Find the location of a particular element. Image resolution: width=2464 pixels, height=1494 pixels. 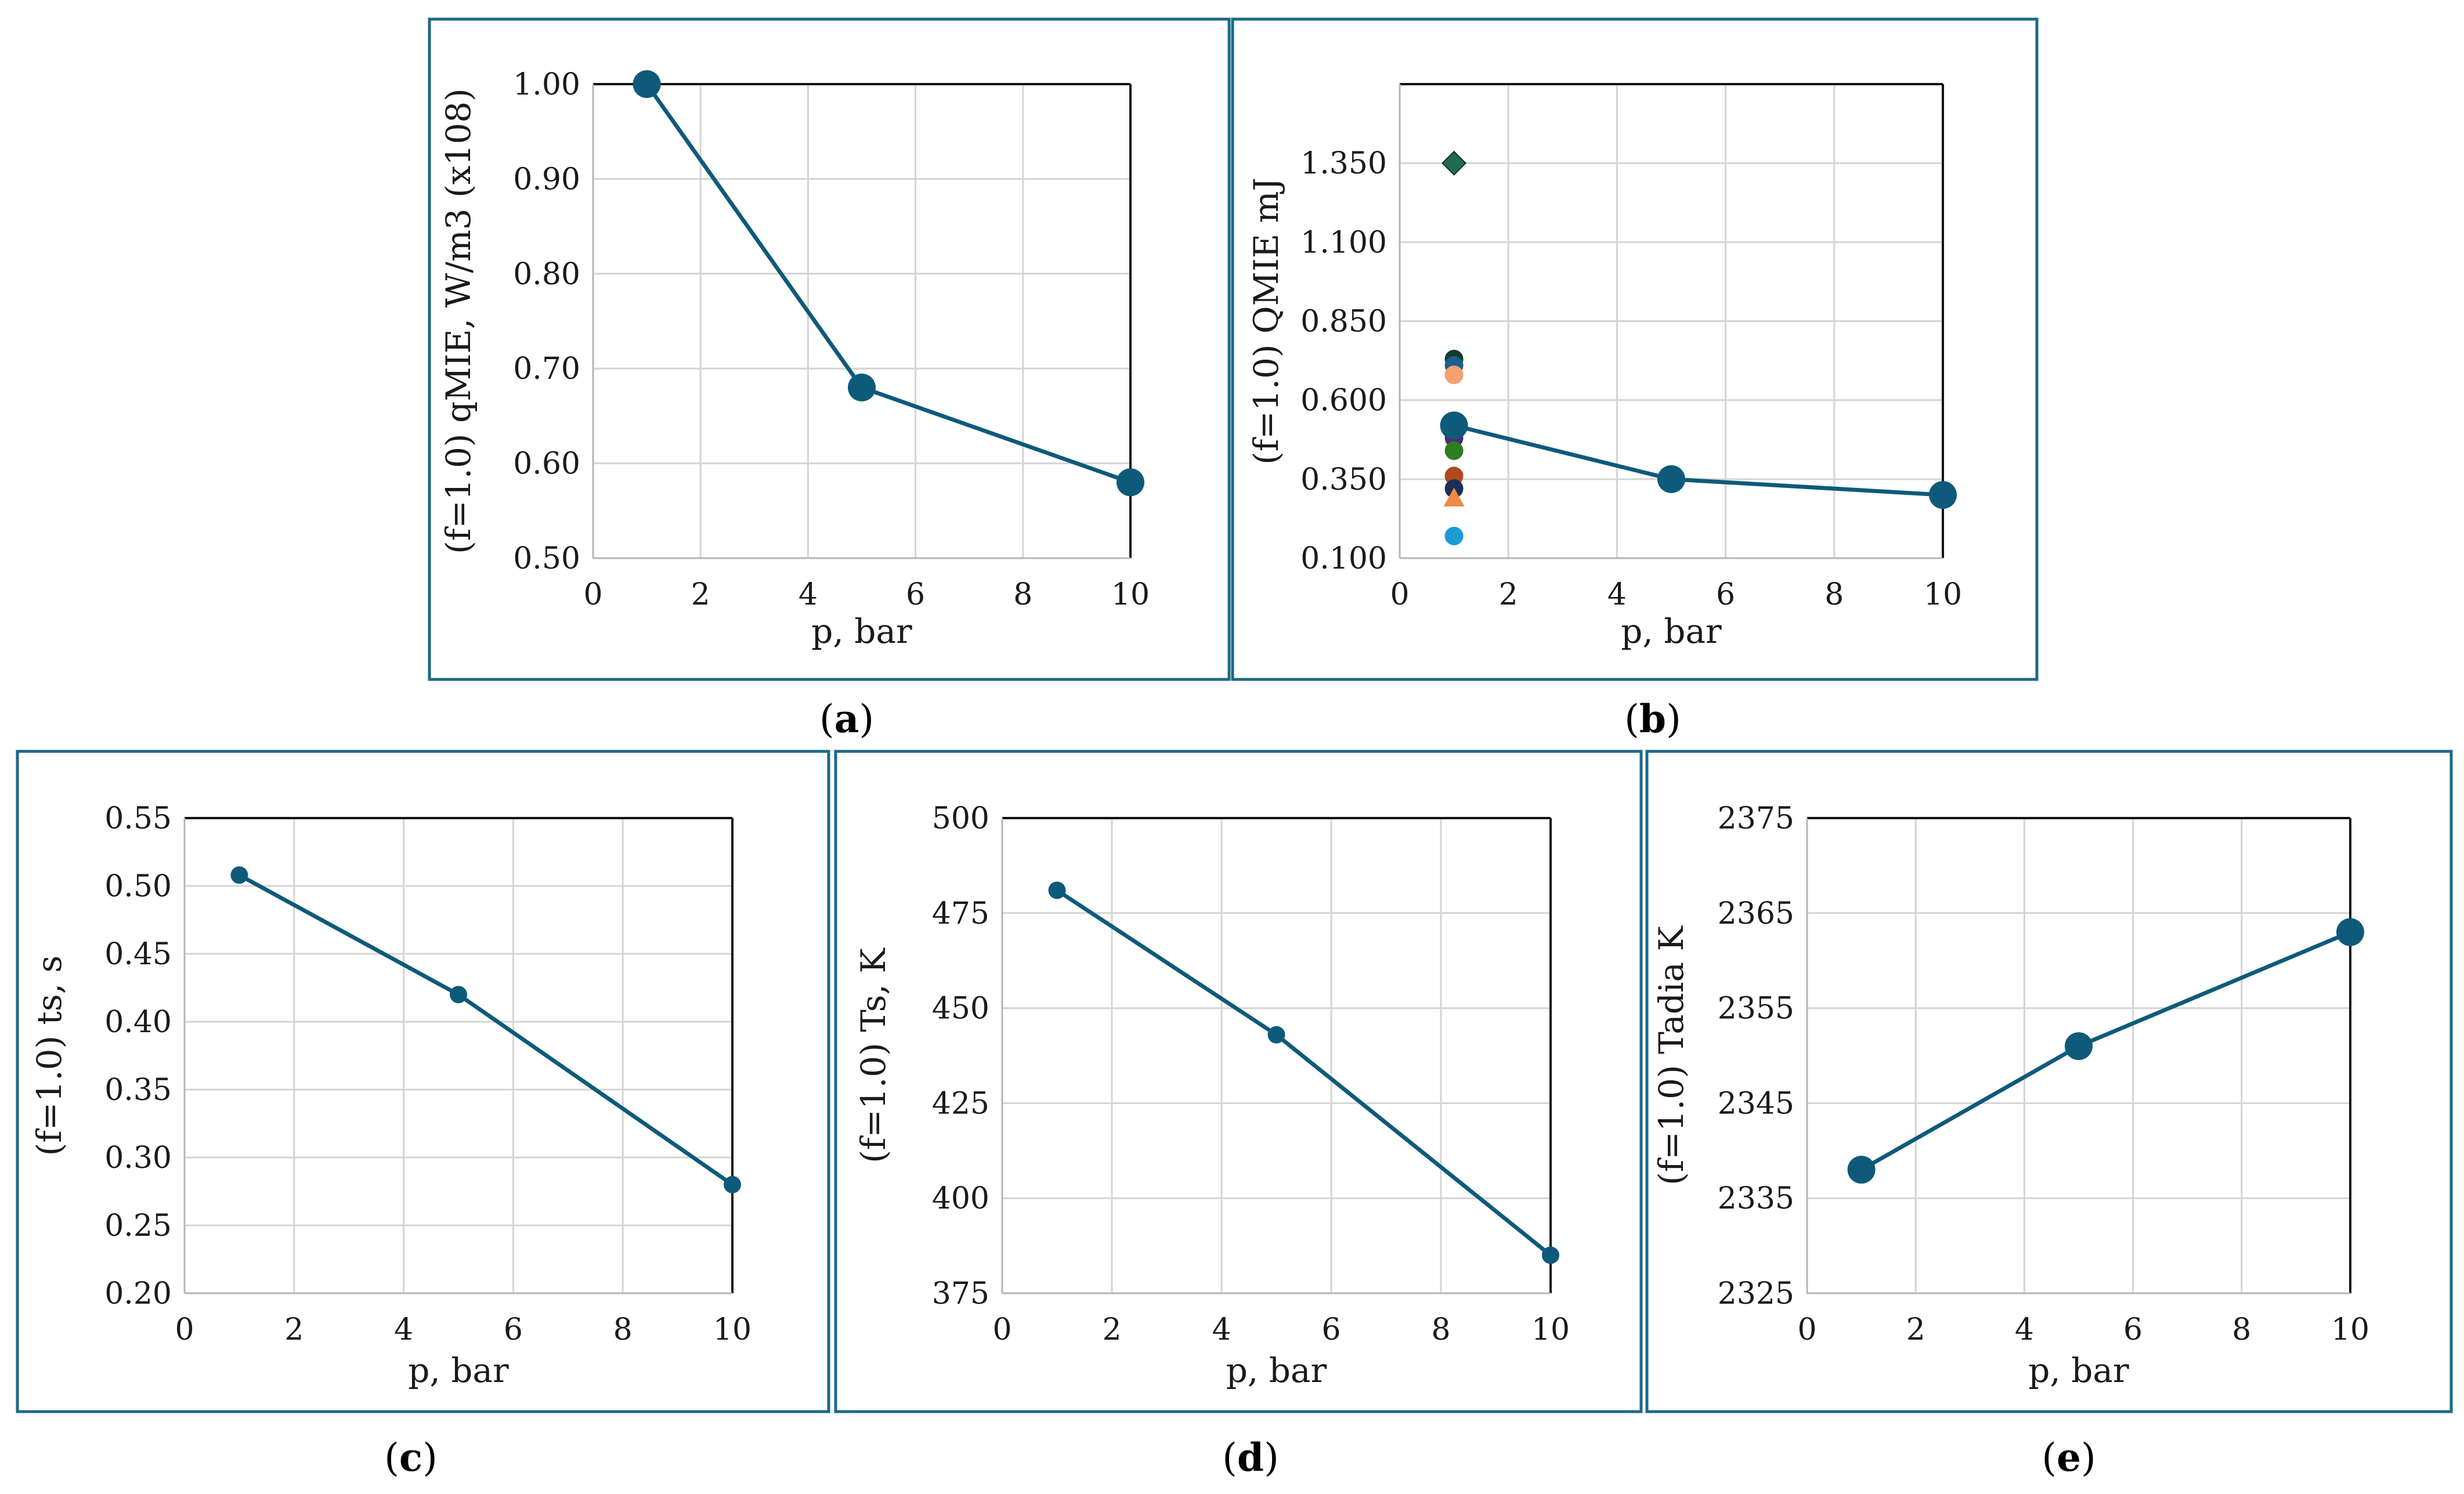

y-tick-label: 425 is located at coordinates (960, 1103).